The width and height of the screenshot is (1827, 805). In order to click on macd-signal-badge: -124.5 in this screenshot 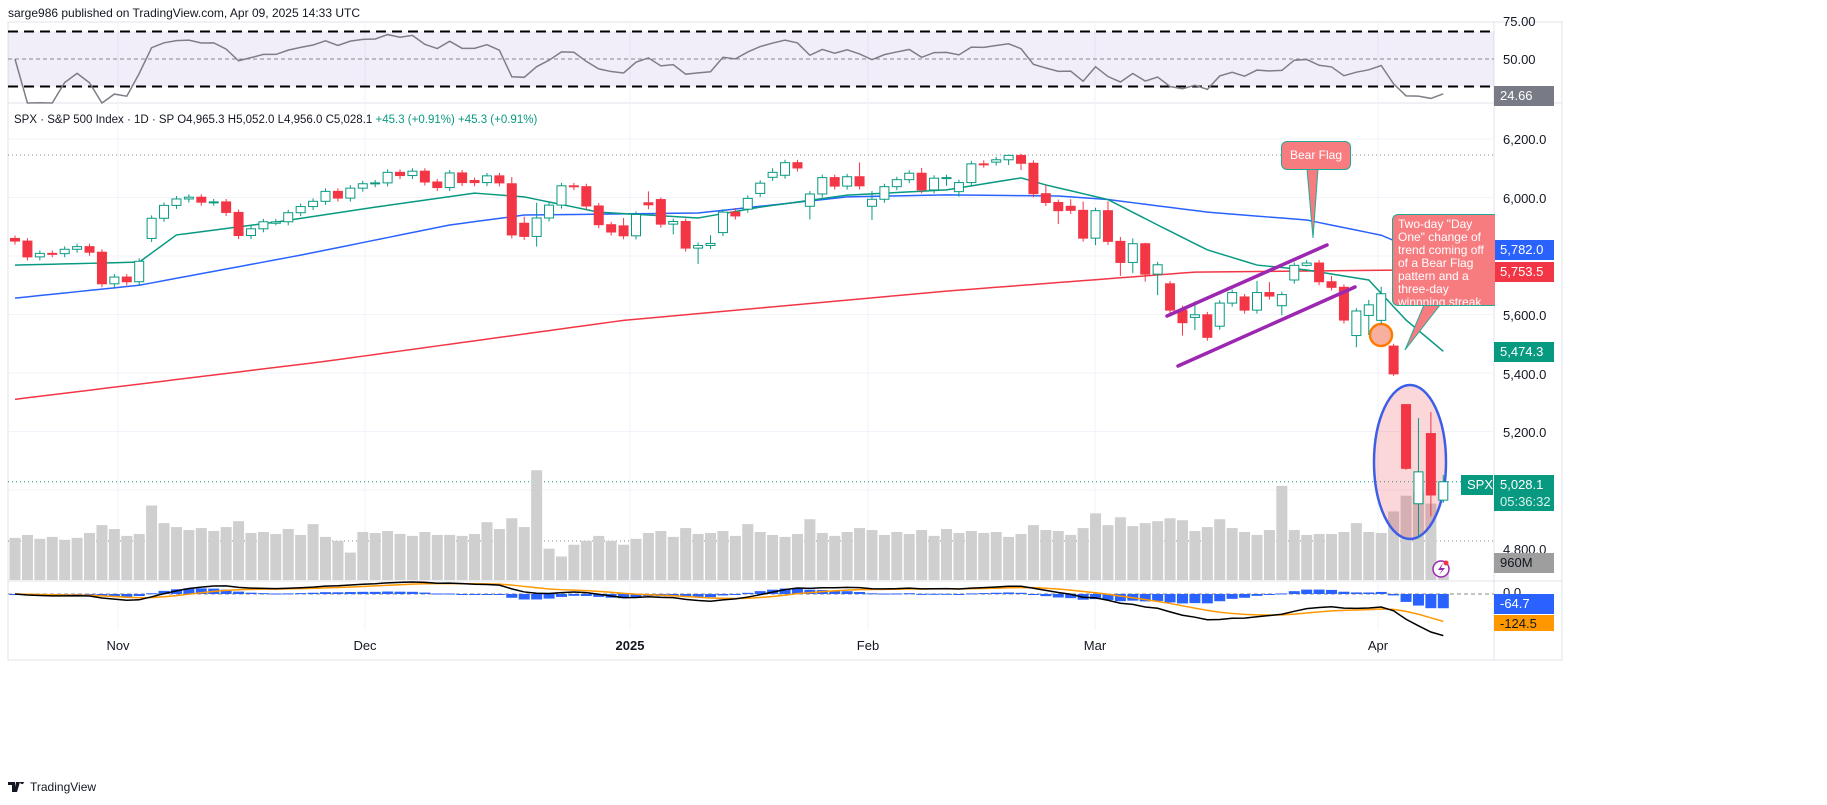, I will do `click(1524, 623)`.